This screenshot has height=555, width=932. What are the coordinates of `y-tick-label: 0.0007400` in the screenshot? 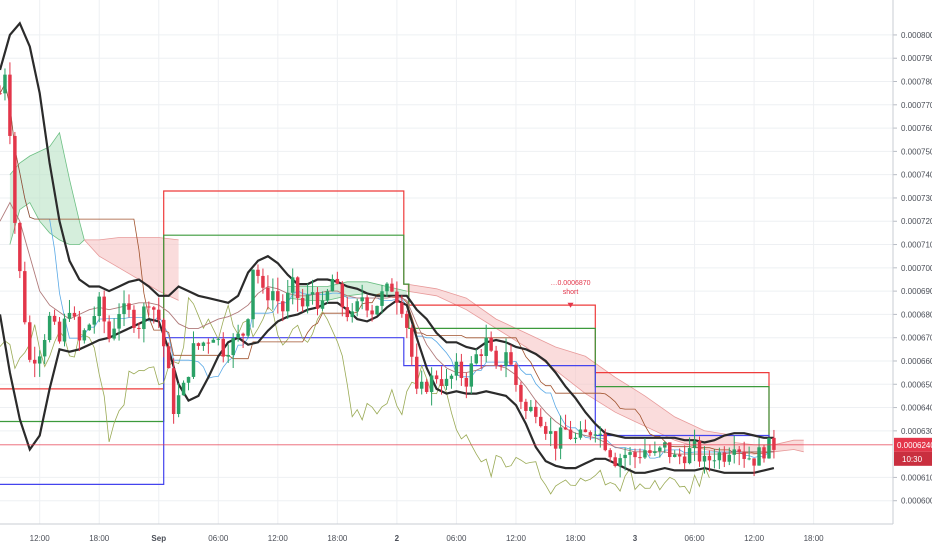 It's located at (916, 175).